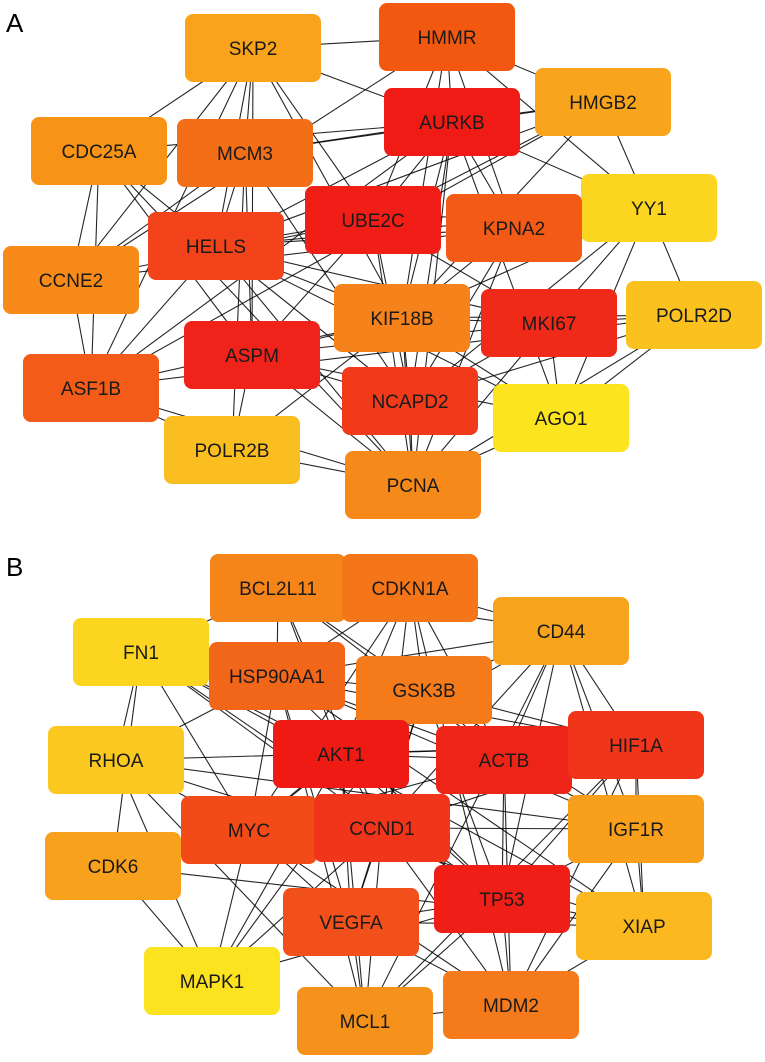  I want to click on node-box-polr2b, so click(232, 450).